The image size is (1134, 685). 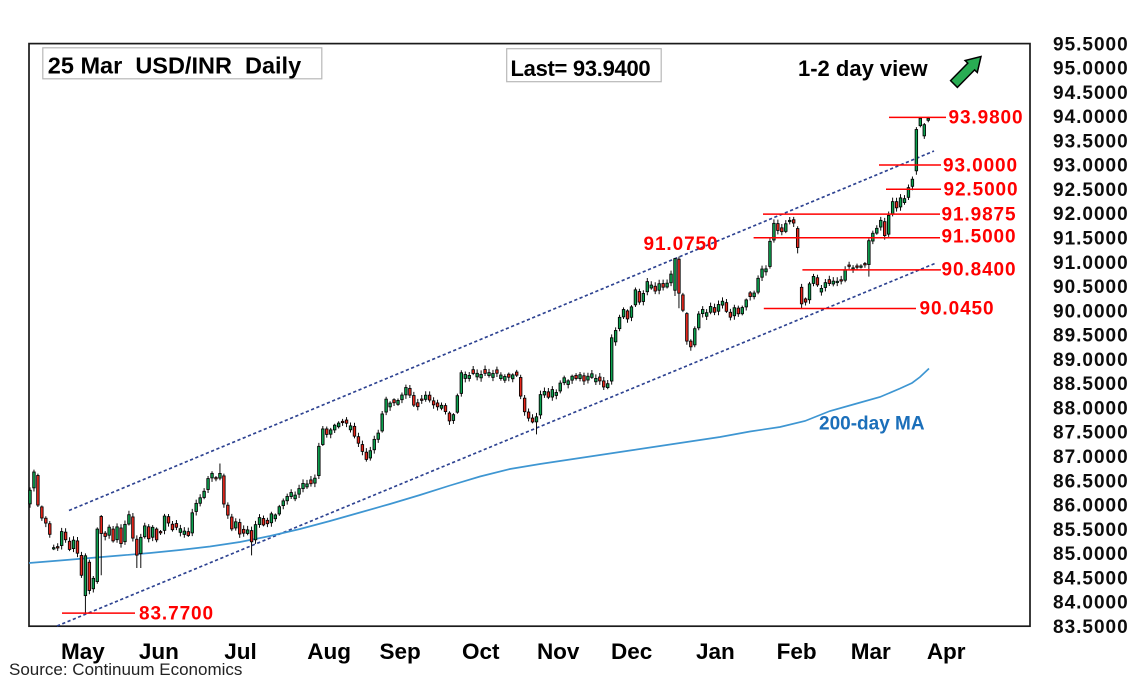 I want to click on svg-text: 88.5000, so click(x=1091, y=384).